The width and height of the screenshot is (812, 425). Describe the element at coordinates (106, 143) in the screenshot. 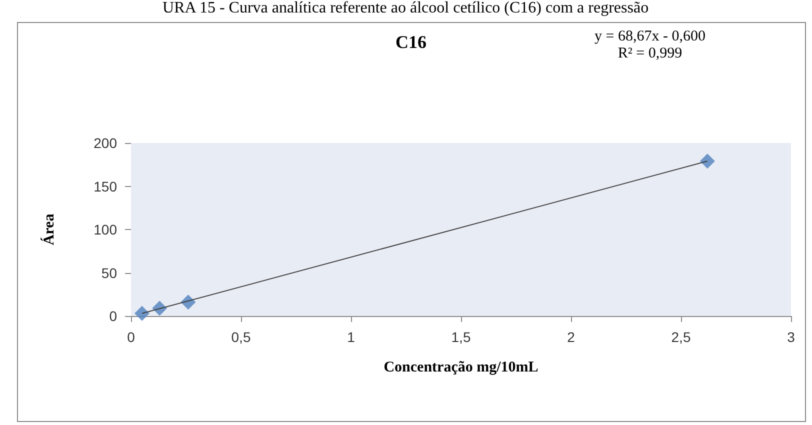

I see `y-tick-label: 200` at that location.